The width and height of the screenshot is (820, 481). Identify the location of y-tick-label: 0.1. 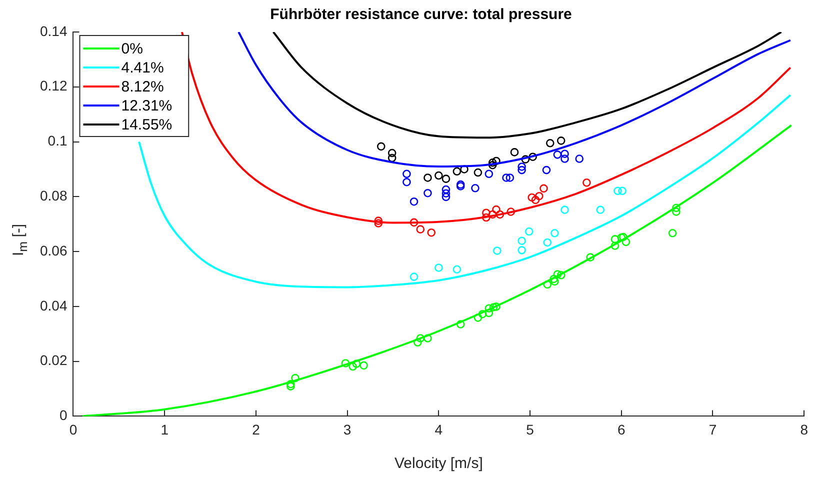
(58, 140).